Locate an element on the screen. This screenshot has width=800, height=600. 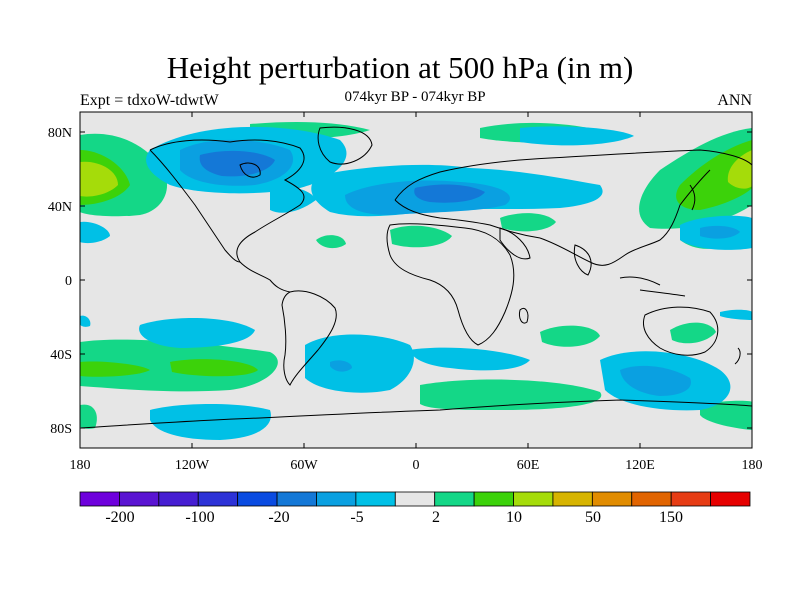
coast-australia is located at coordinates (681, 331).